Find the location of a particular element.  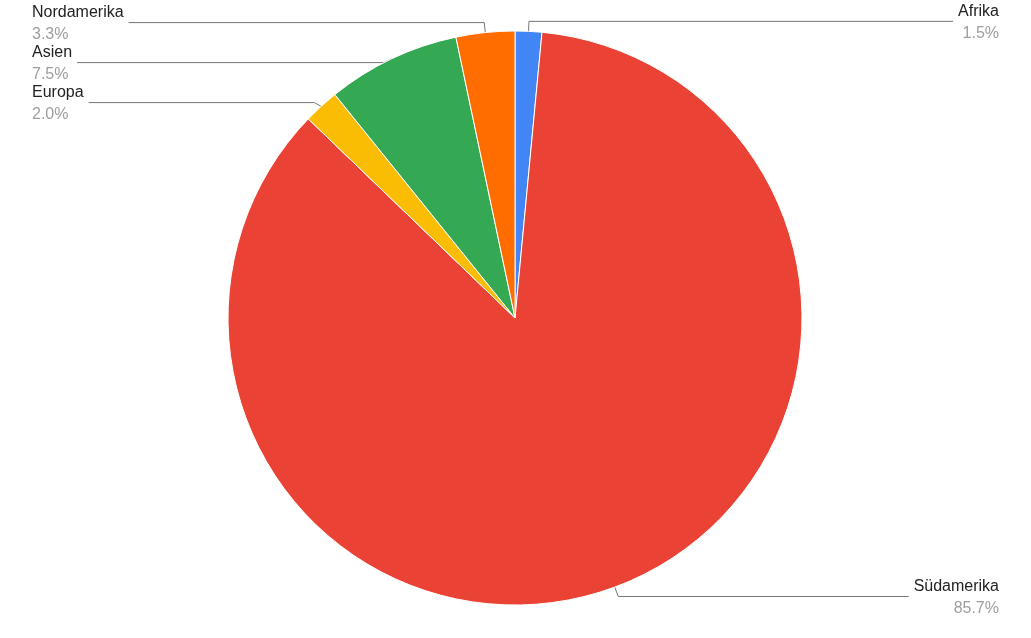

data-label: 7.5% is located at coordinates (50, 74).